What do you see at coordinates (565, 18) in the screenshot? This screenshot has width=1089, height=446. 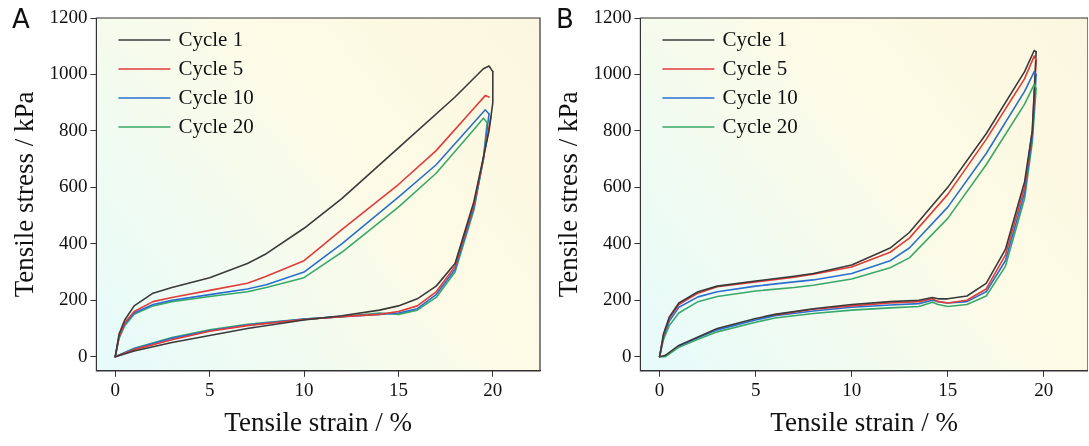 I see `text: B` at bounding box center [565, 18].